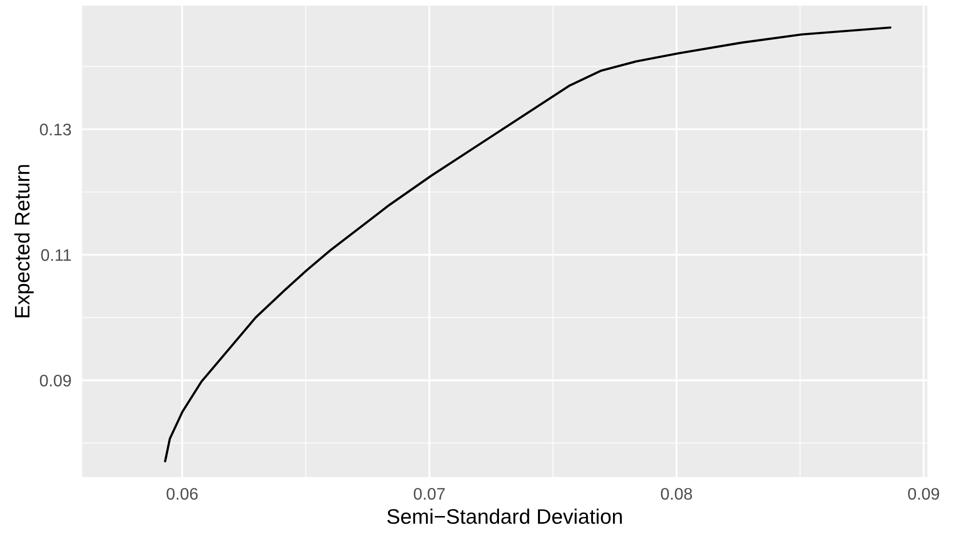 This screenshot has width=966, height=558. What do you see at coordinates (676, 494) in the screenshot?
I see `x-tick-label: 0.08` at bounding box center [676, 494].